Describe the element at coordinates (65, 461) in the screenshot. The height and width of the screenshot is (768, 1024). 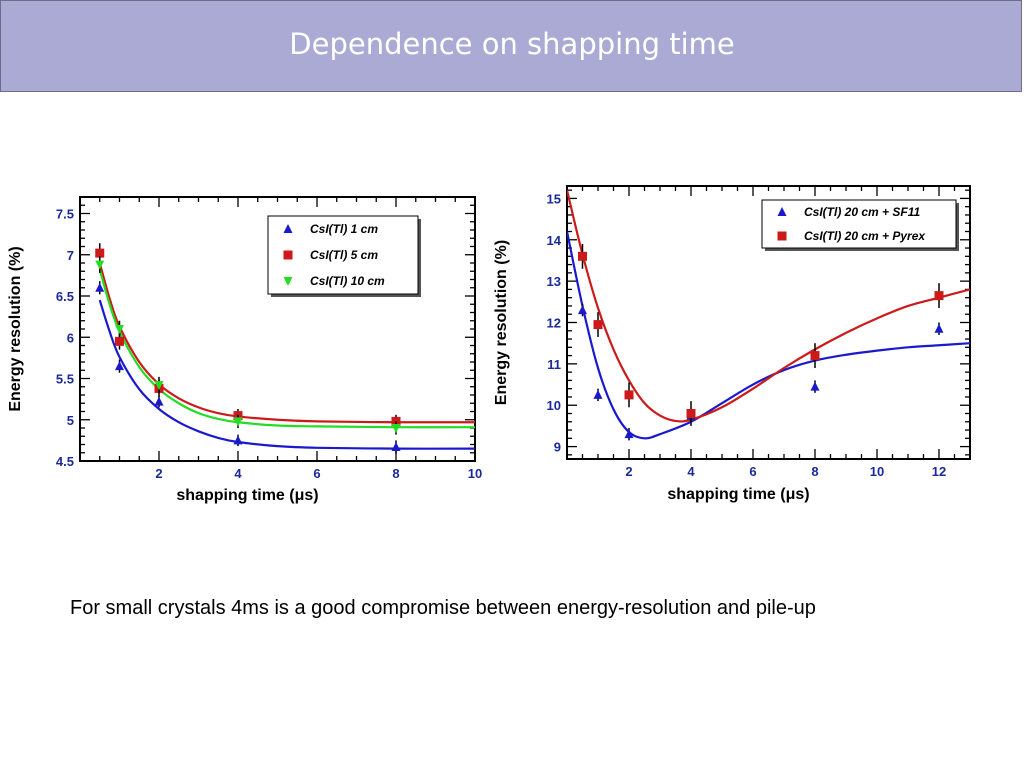
I see `y-tick-label: 4.5` at that location.